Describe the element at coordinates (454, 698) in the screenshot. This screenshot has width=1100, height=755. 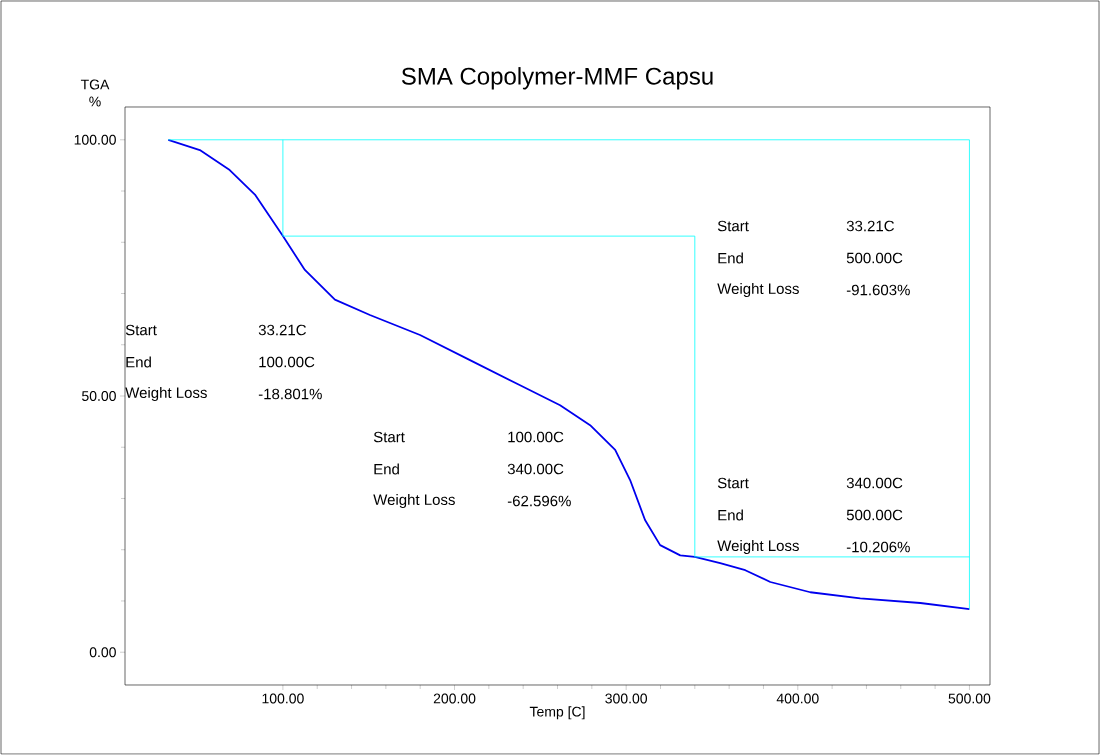
I see `x-tick-label: 200.00` at that location.